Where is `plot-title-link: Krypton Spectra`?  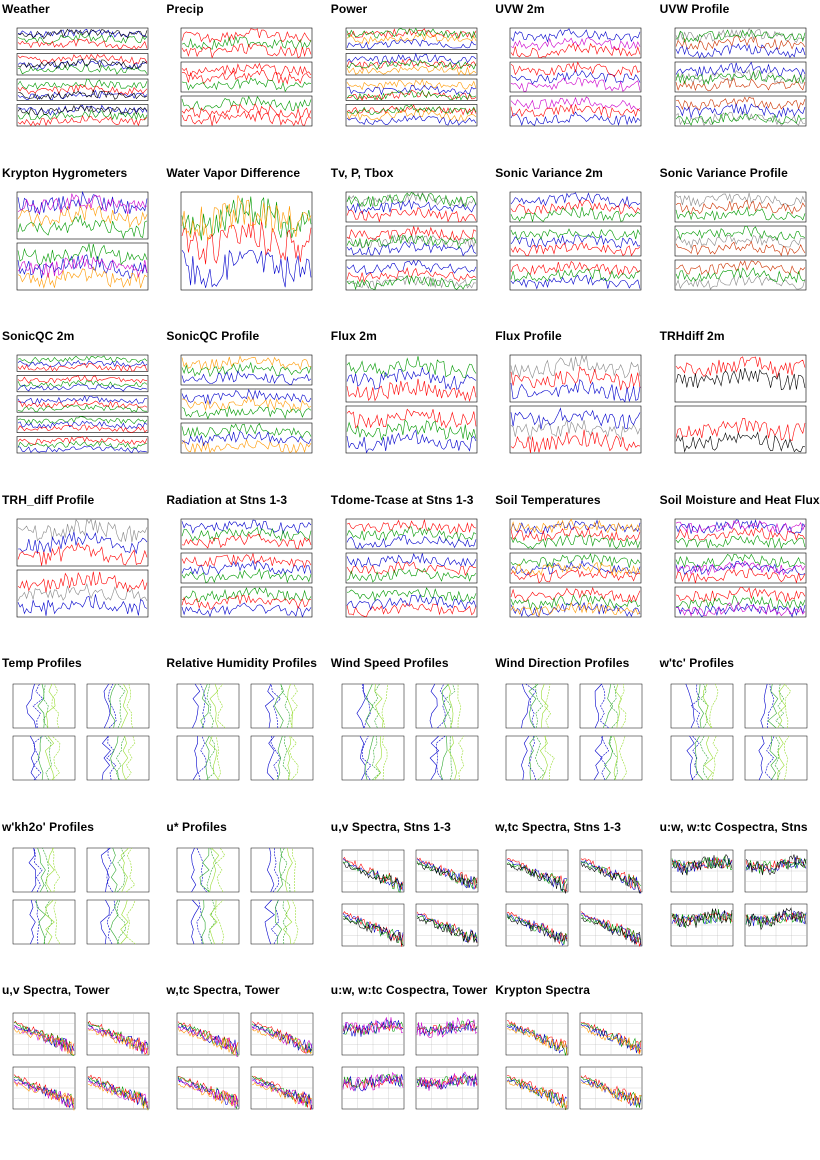
plot-title-link: Krypton Spectra is located at coordinates (543, 990).